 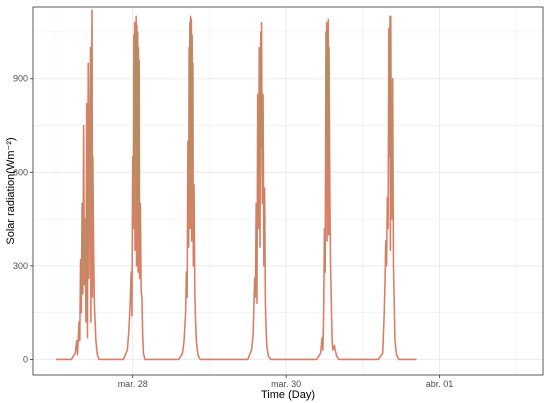 What do you see at coordinates (133, 384) in the screenshot?
I see `x-tick-label: mar. 28` at bounding box center [133, 384].